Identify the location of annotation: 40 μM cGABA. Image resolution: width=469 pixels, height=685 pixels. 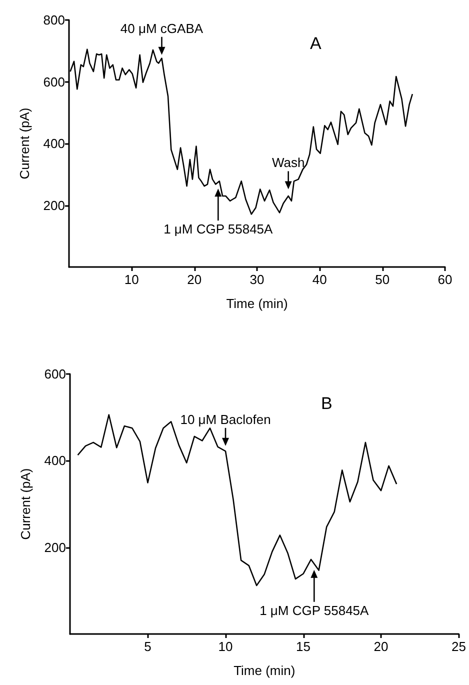
(162, 28).